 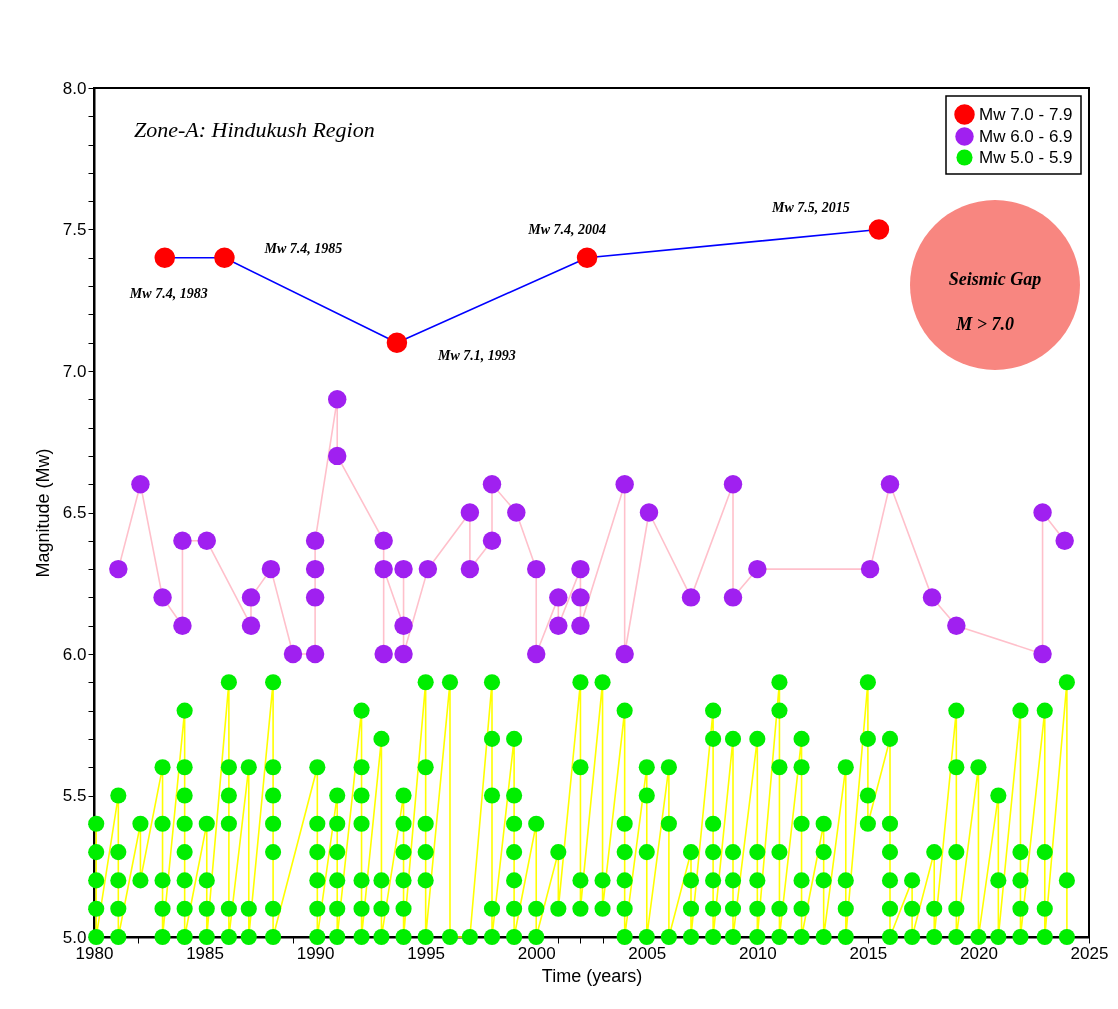 I want to click on annotation: Mw 7.5, 2015, so click(x=810, y=207).